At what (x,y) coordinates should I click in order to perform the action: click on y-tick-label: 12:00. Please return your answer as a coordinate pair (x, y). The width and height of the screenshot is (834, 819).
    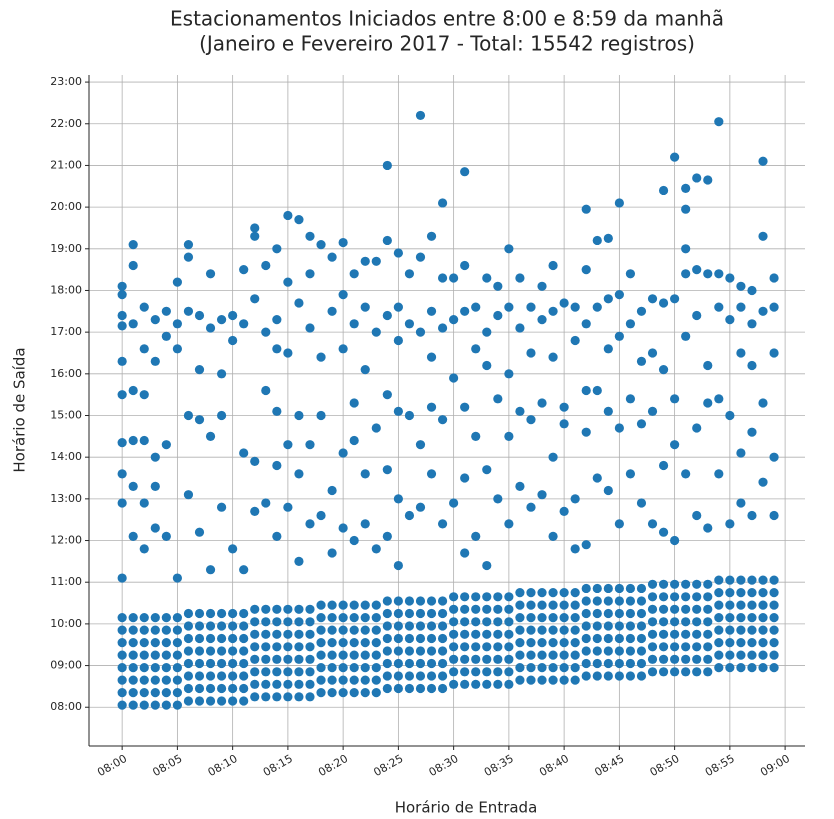
    Looking at the image, I should click on (66, 540).